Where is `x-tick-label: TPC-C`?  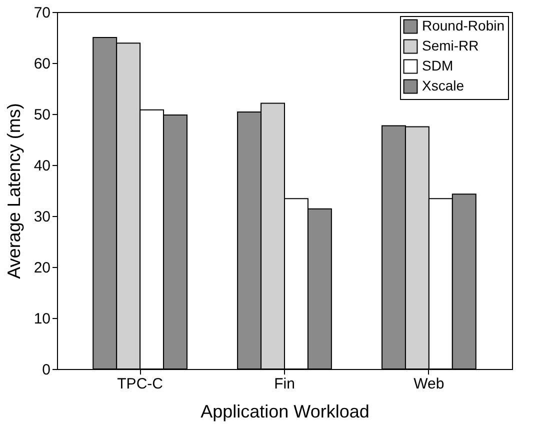
x-tick-label: TPC-C is located at coordinates (140, 384).